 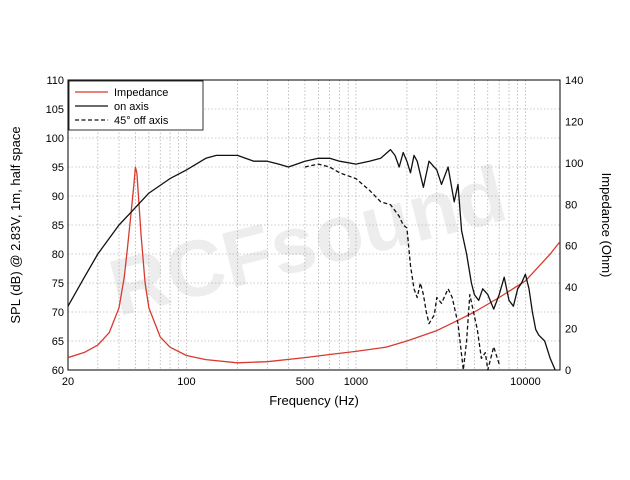 I want to click on x-axis-label: Frequency (Hz), so click(x=314, y=400).